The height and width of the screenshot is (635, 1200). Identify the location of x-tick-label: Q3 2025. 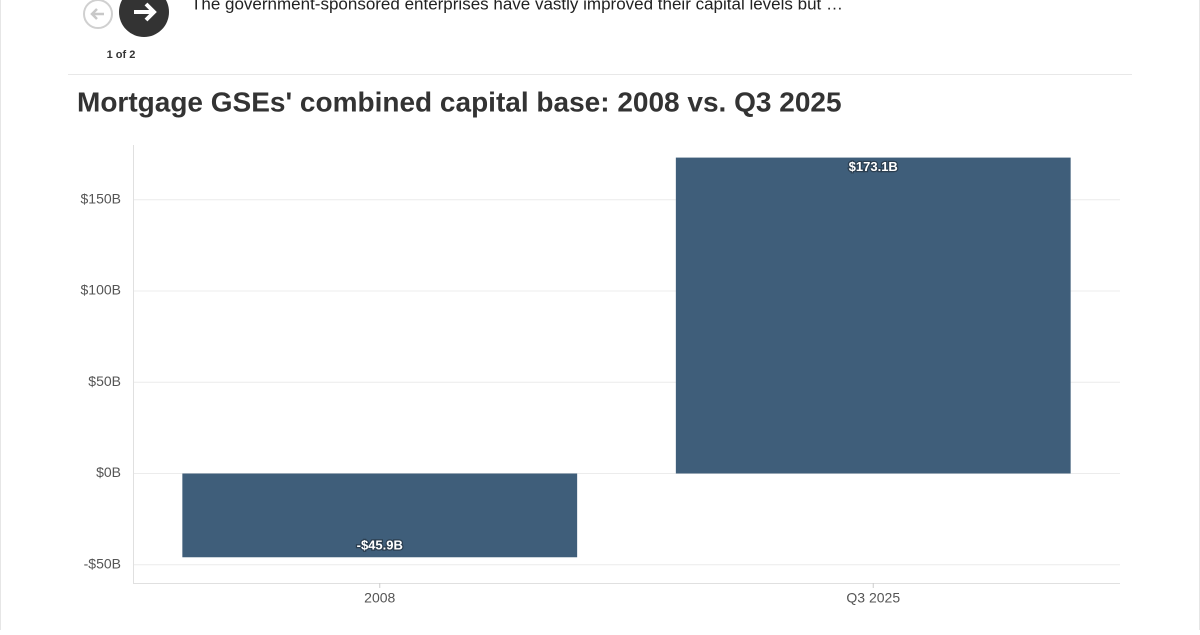
(873, 598).